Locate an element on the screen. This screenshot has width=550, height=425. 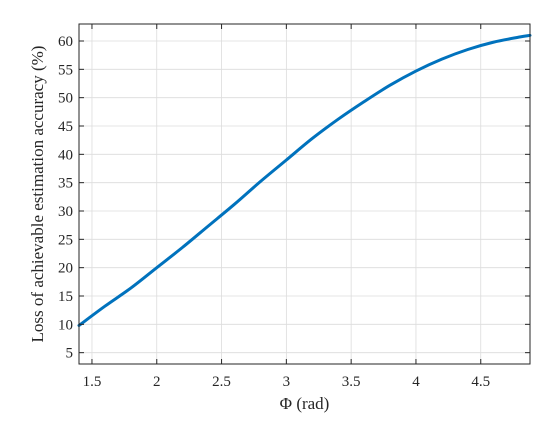
y-tick-label: 10 is located at coordinates (65, 325).